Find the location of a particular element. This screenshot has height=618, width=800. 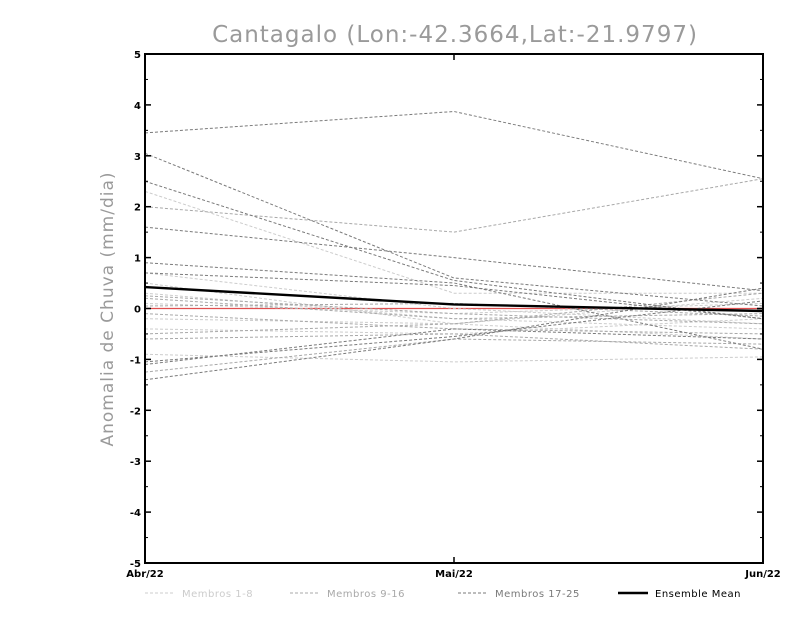

legend-label-1: Membros 1-8 is located at coordinates (217, 594).